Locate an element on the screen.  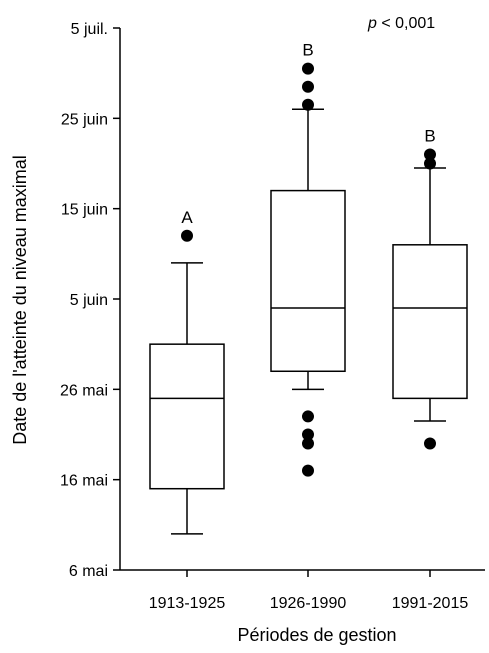
y-tick-label: 5 juin is located at coordinates (89, 300).